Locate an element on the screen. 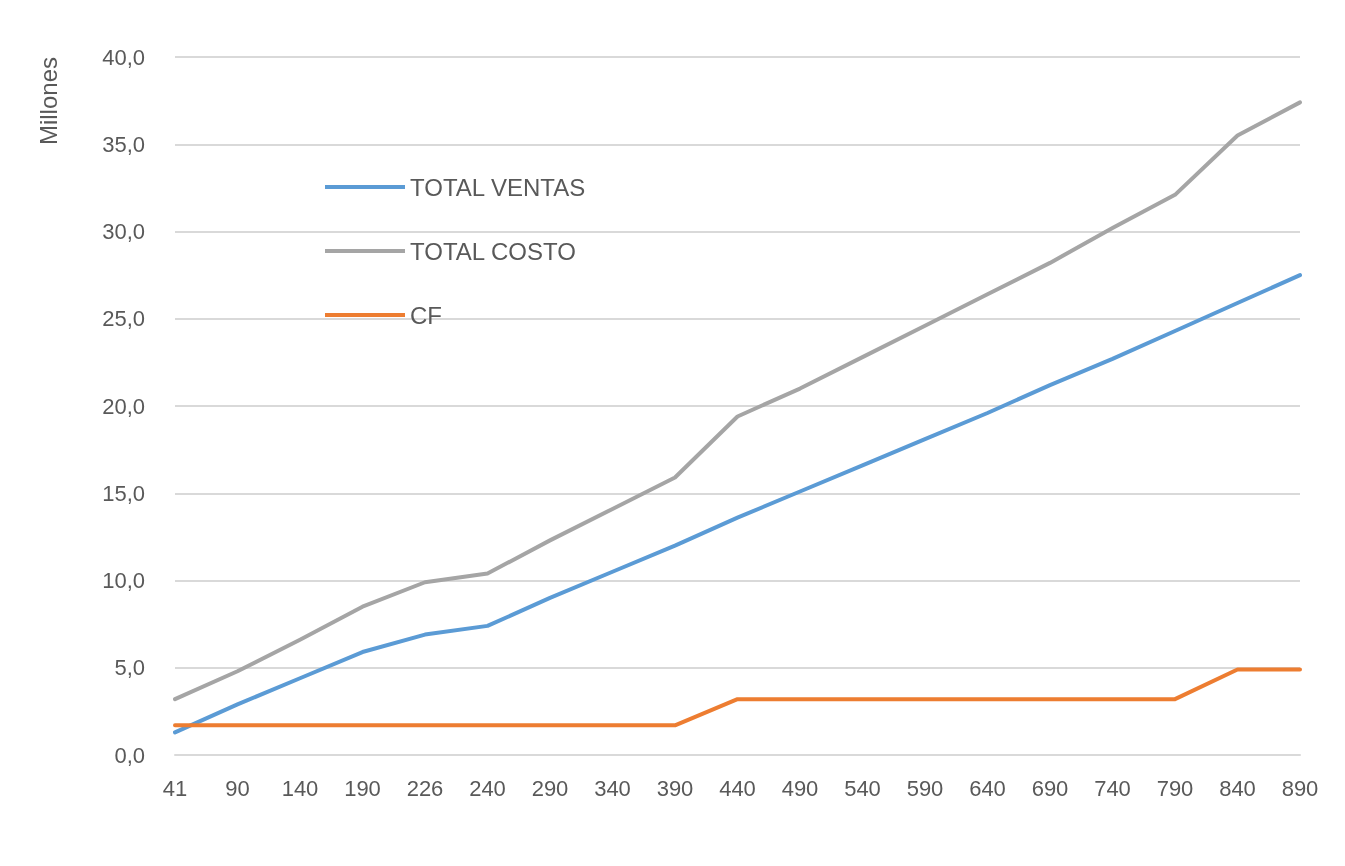 The width and height of the screenshot is (1345, 866). y-tick-label: 40,0 is located at coordinates (123, 57).